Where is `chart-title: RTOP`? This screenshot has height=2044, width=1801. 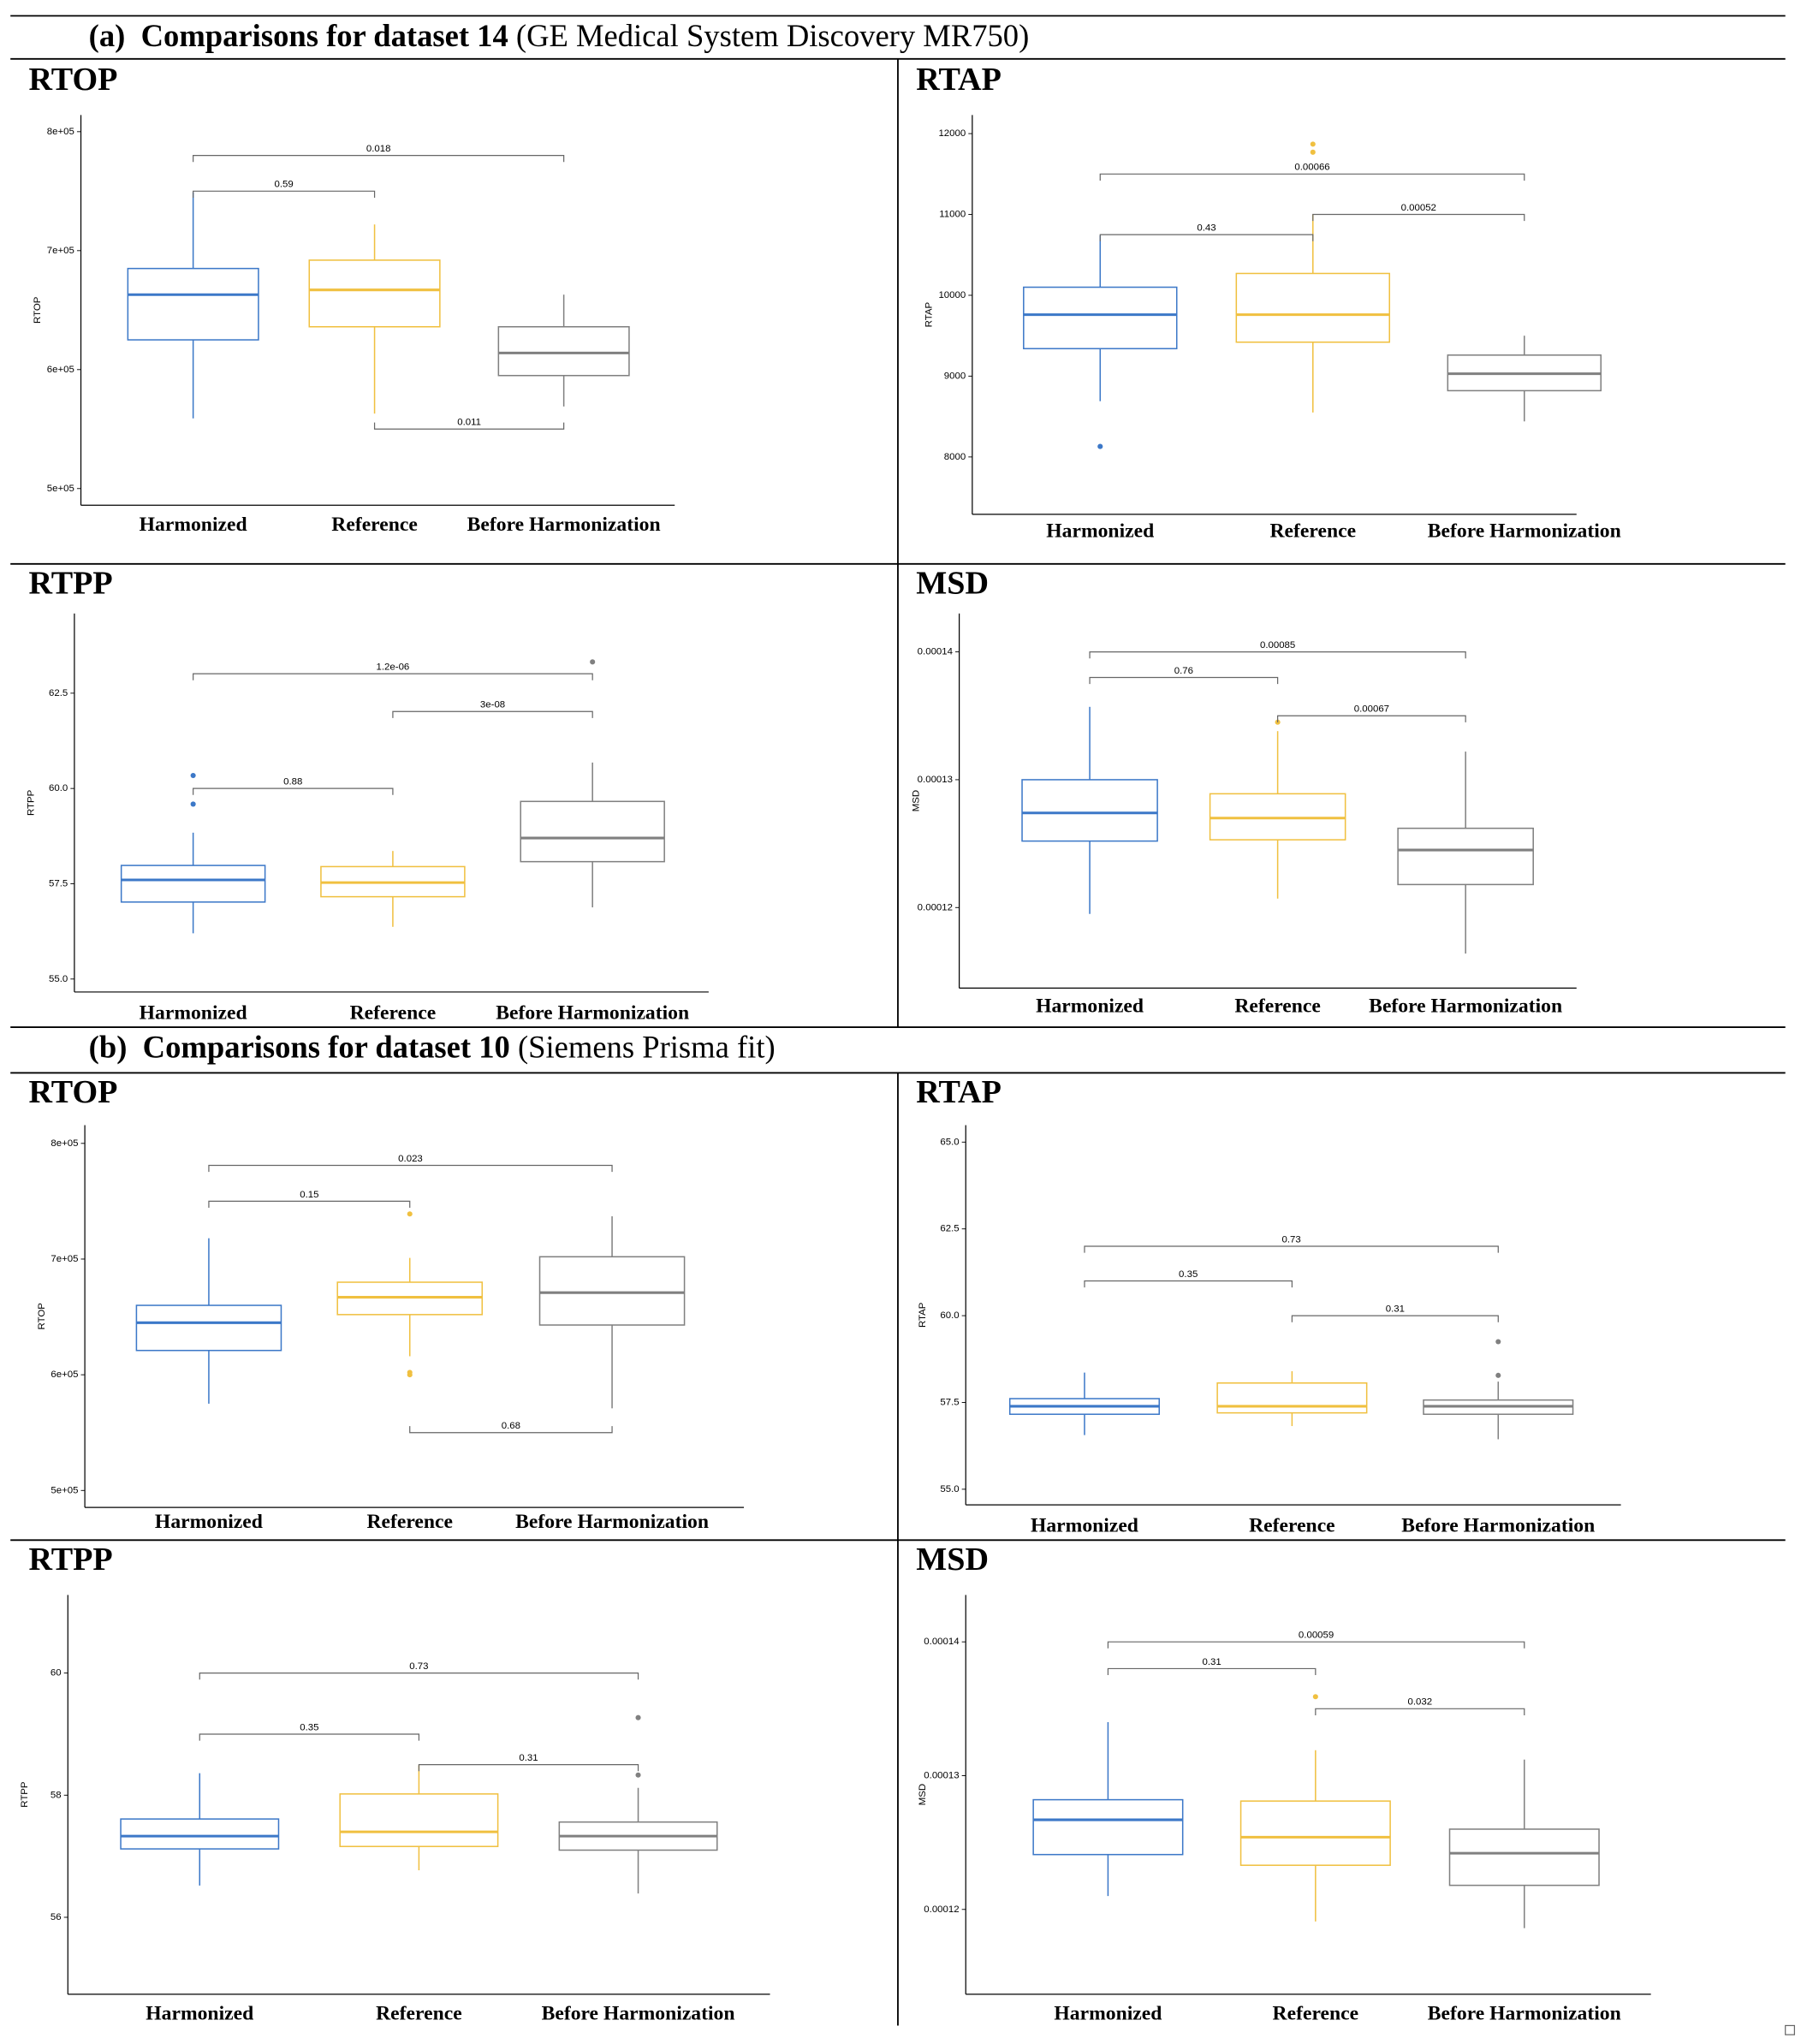 chart-title: RTOP is located at coordinates (73, 80).